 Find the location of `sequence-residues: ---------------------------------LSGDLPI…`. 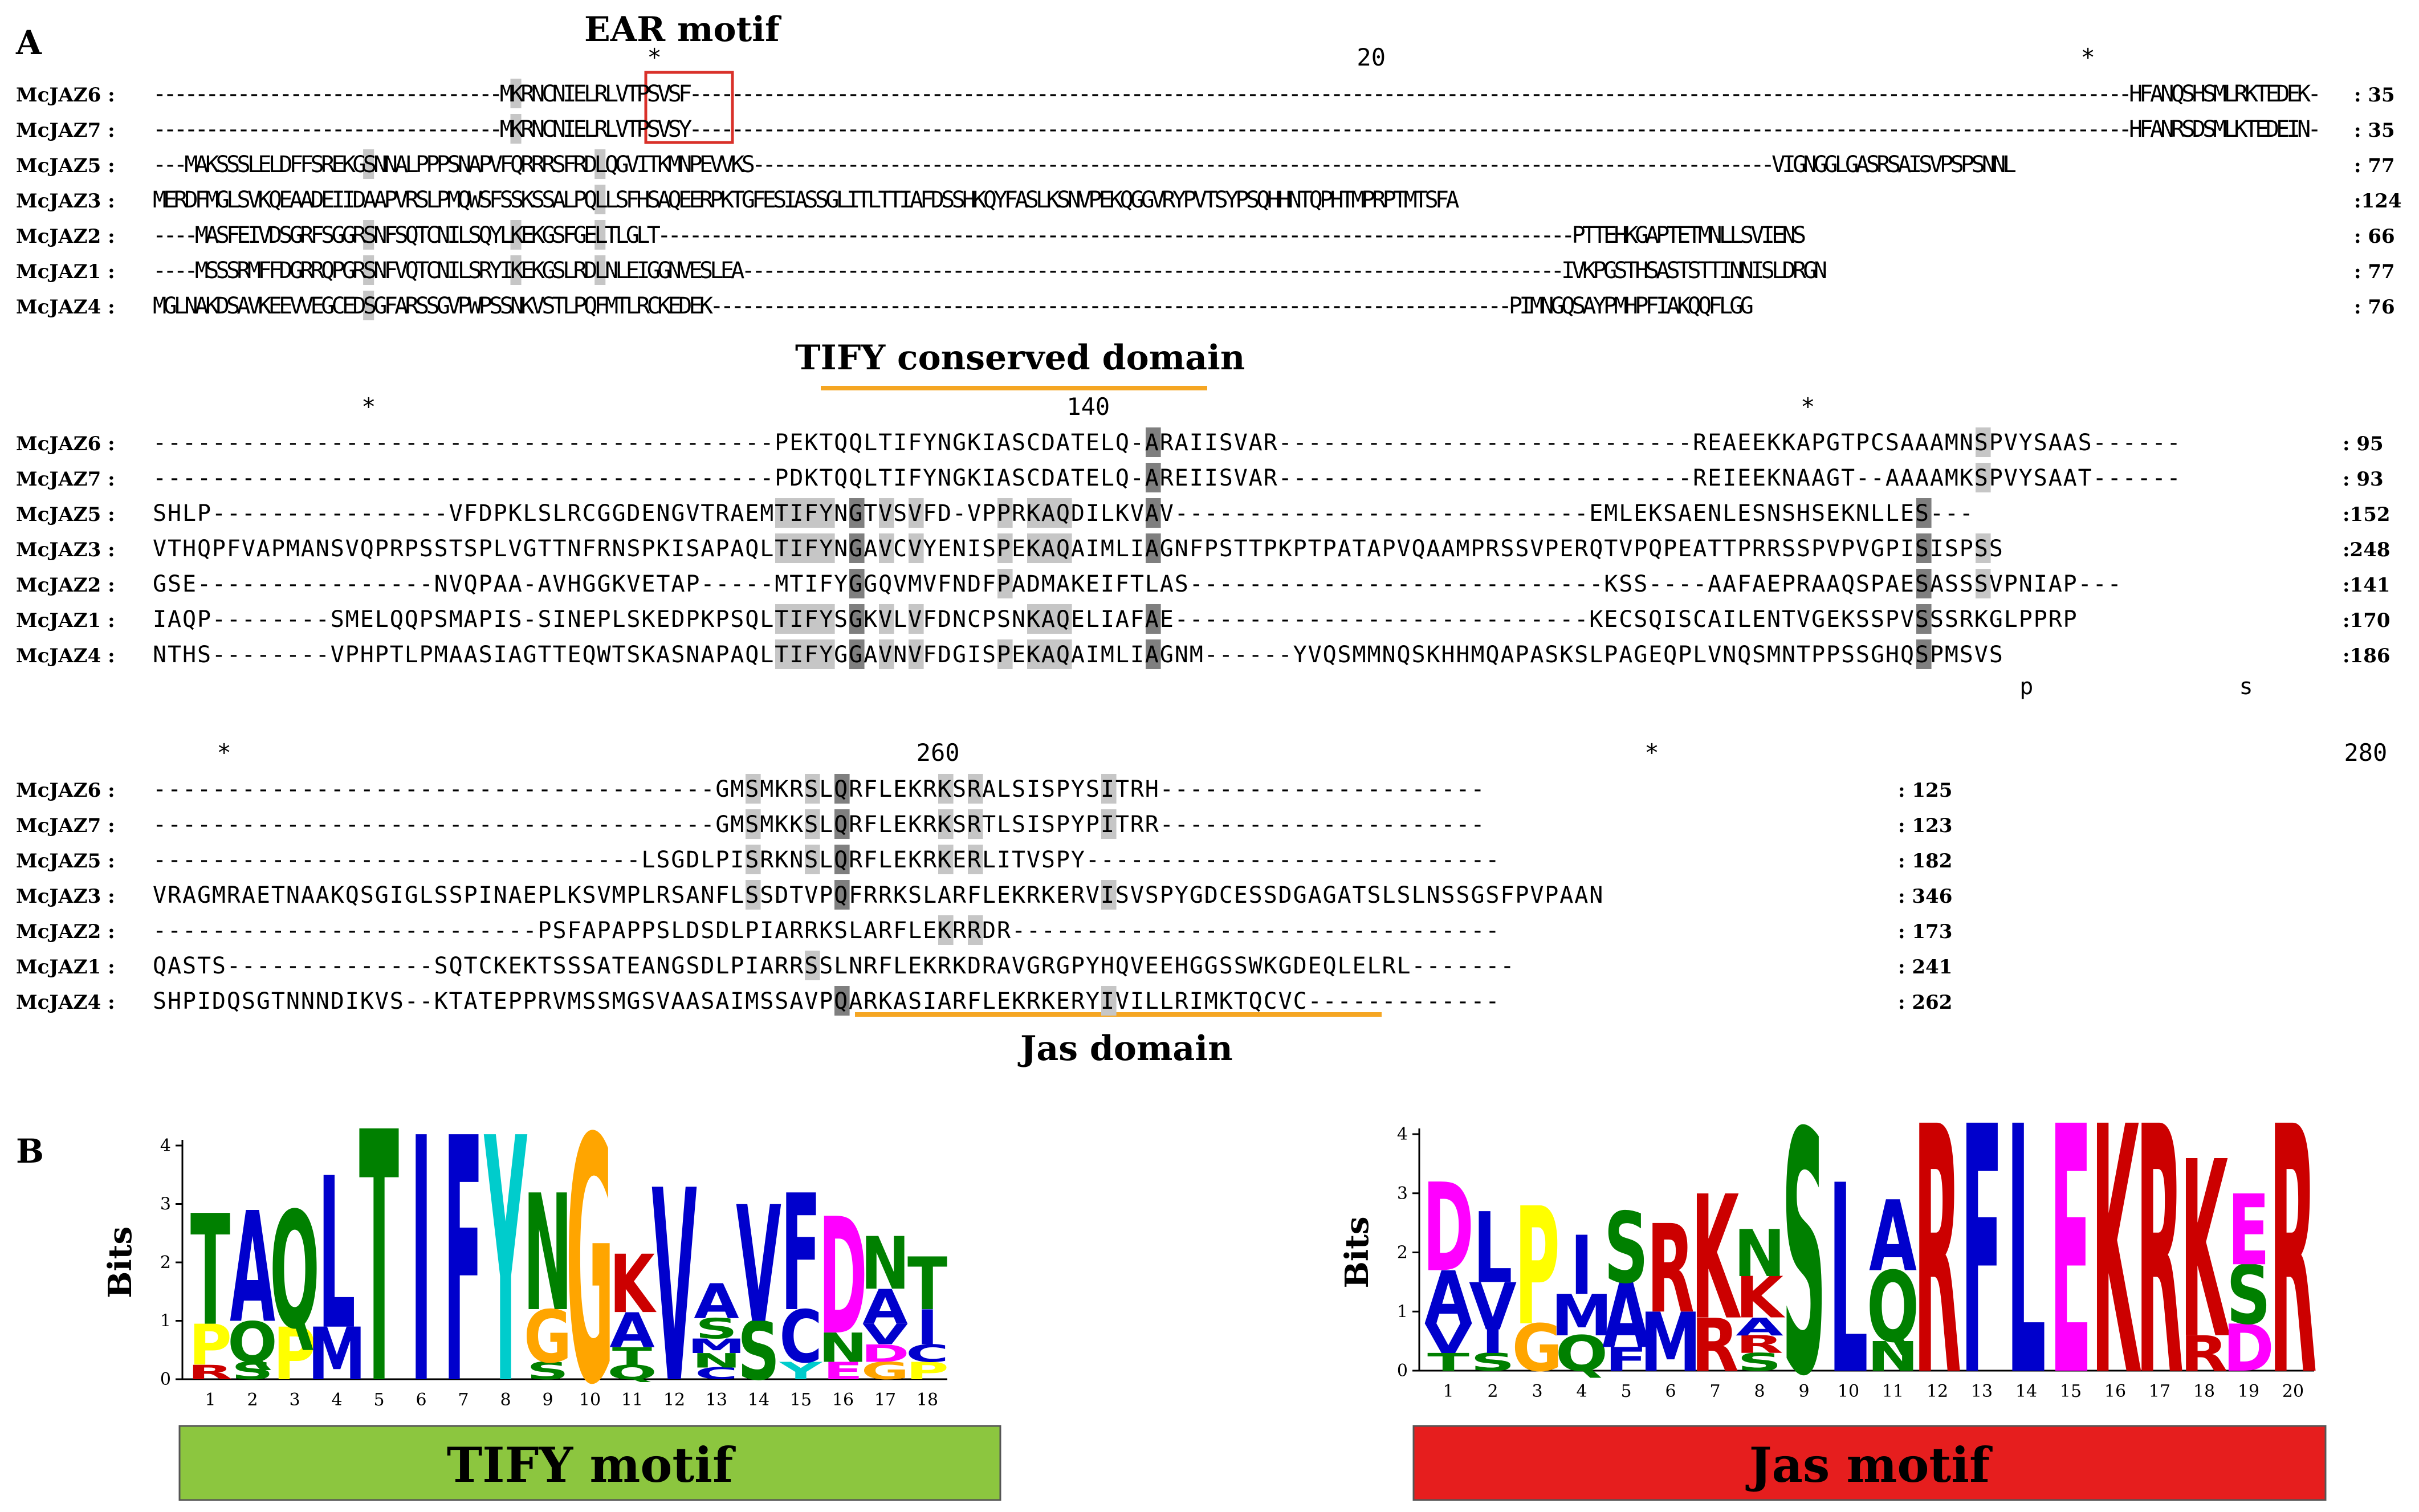

sequence-residues: ---------------------------------LSGDLPI… is located at coordinates (826, 860).